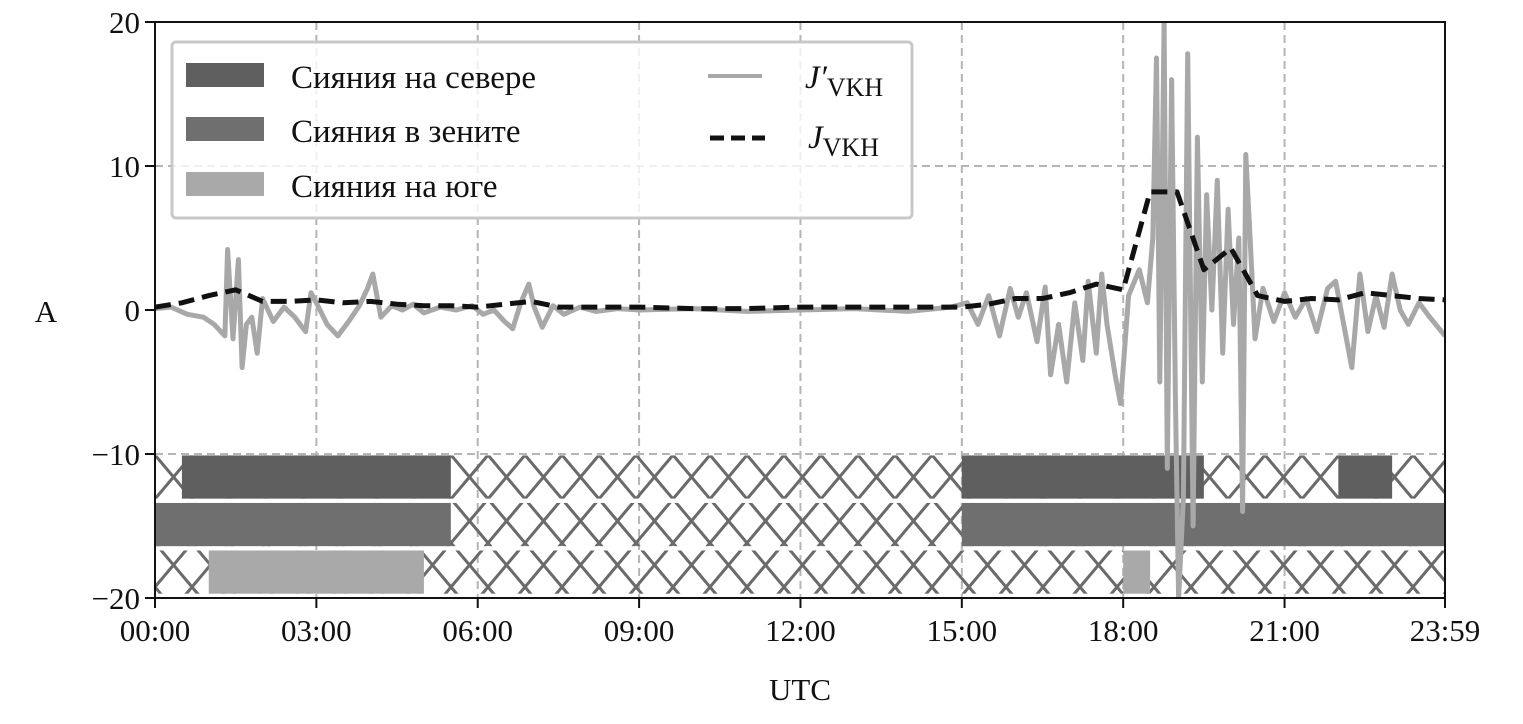 The image size is (1523, 724). What do you see at coordinates (394, 187) in the screenshot?
I see `legend-label-south: Сияния на юге` at bounding box center [394, 187].